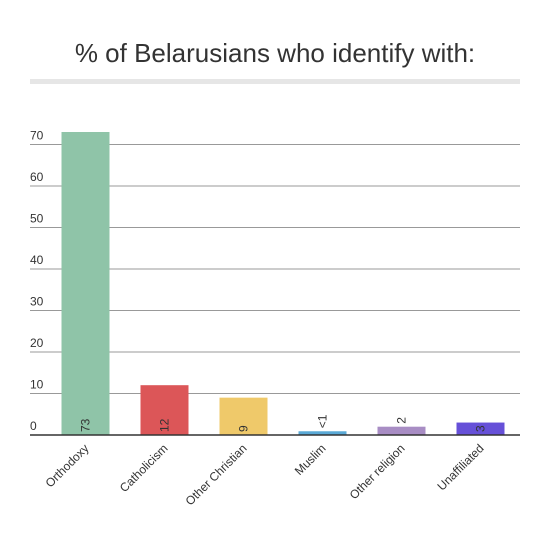 This screenshot has width=550, height=547. I want to click on data-label: 73, so click(86, 425).